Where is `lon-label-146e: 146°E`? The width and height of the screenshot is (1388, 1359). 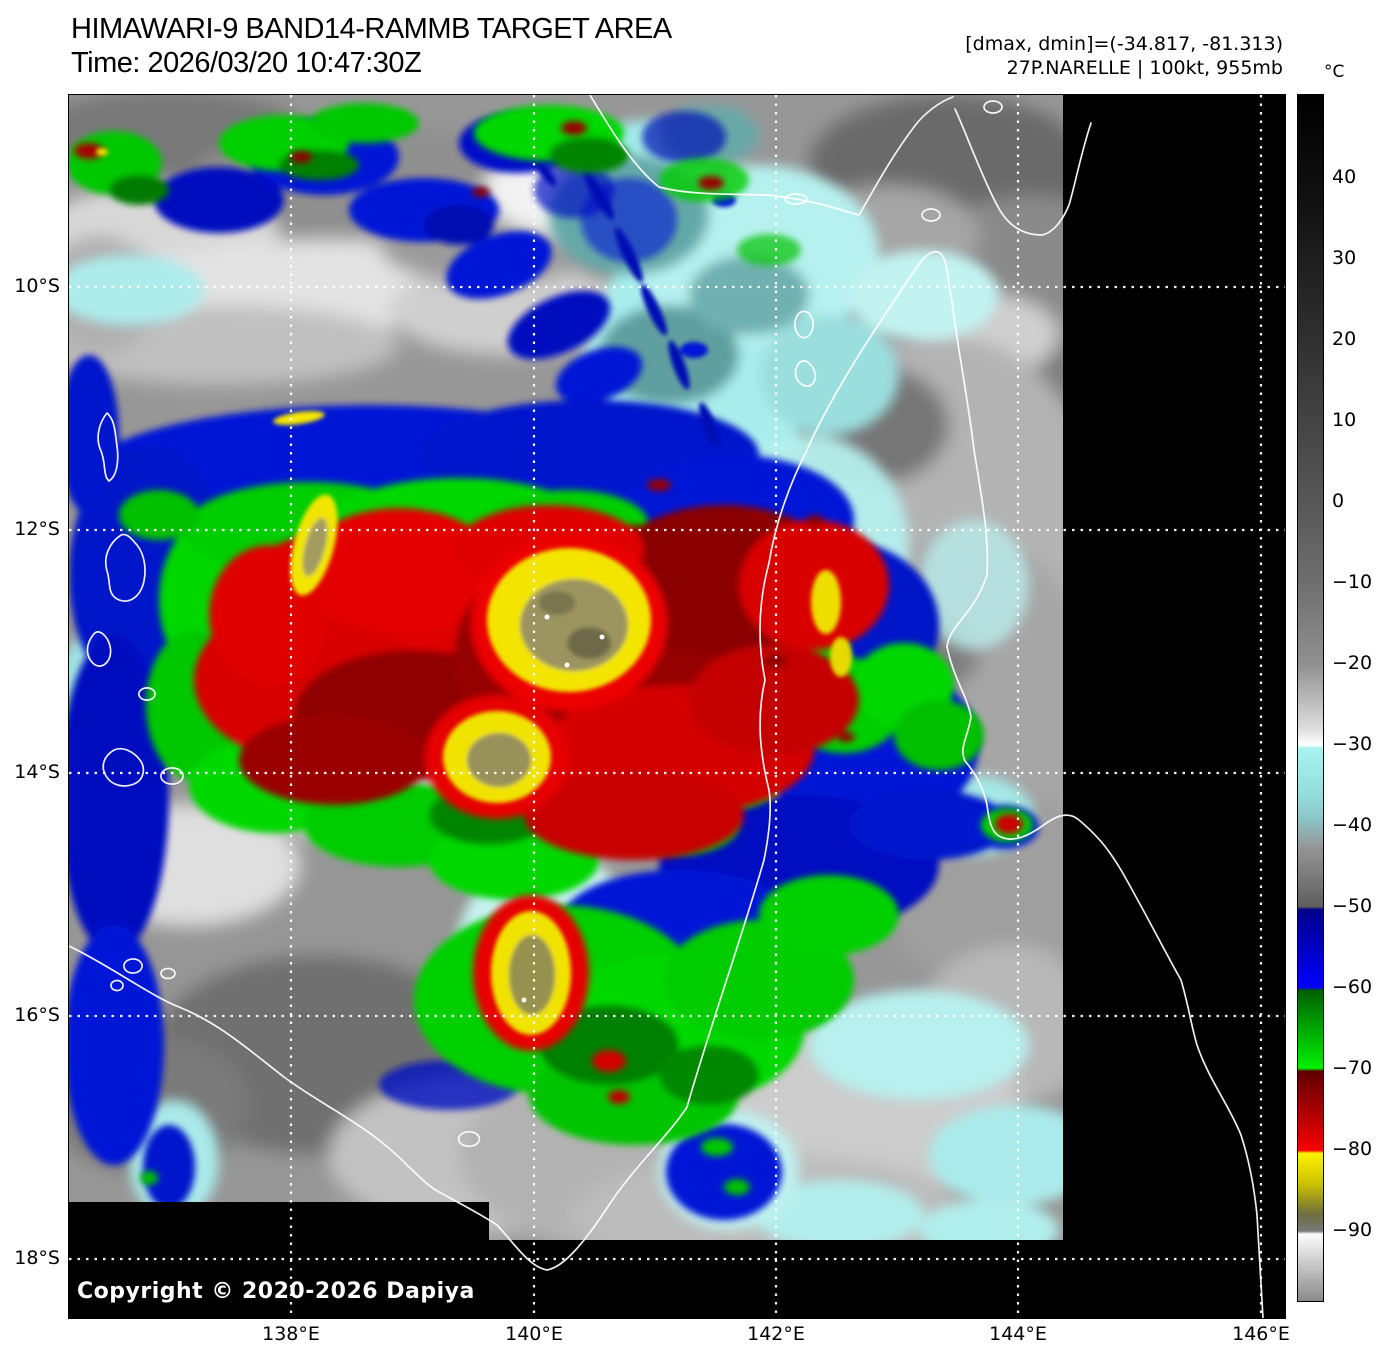 lon-label-146e: 146°E is located at coordinates (1261, 1334).